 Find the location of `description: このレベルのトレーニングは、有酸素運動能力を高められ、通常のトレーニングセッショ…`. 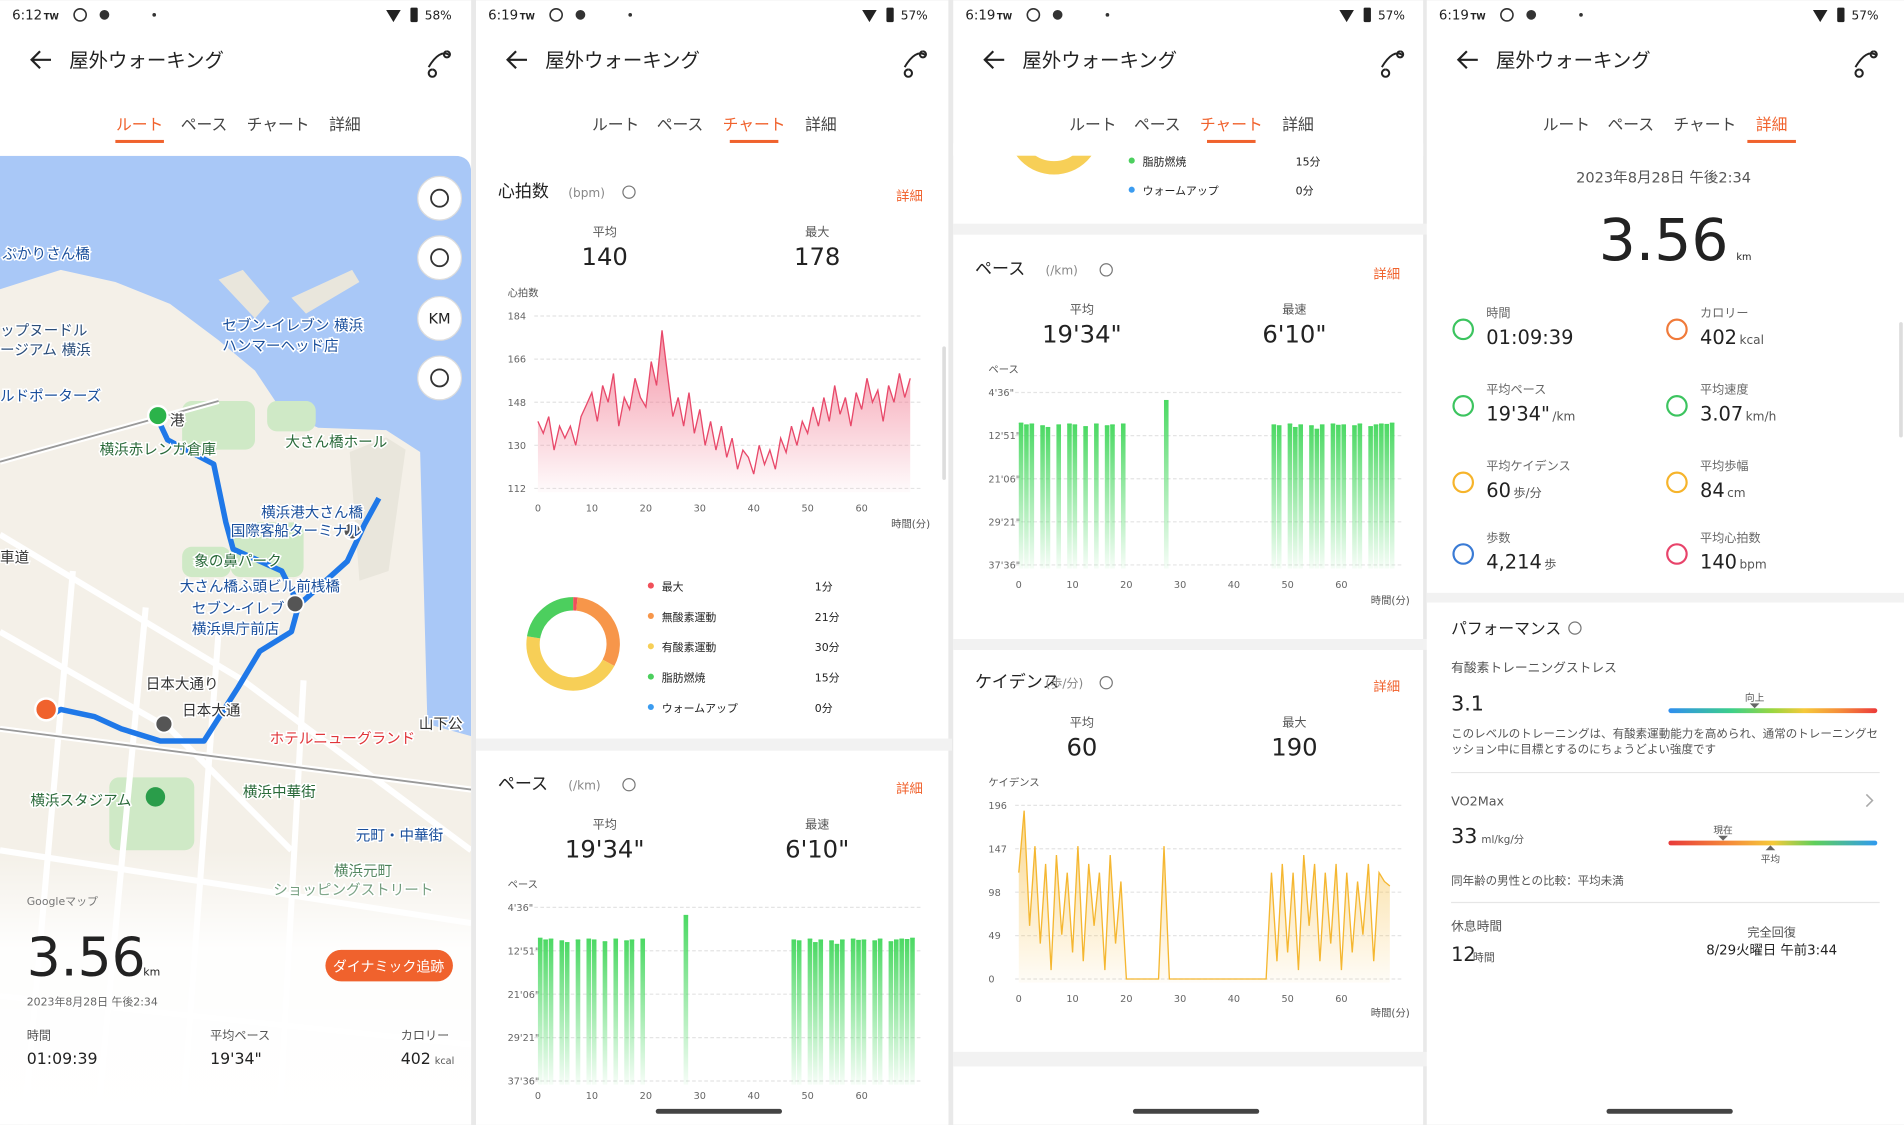

description: このレベルのトレーニングは、有酸素運動能力を高められ、通常のトレーニングセッショ… is located at coordinates (1665, 742).